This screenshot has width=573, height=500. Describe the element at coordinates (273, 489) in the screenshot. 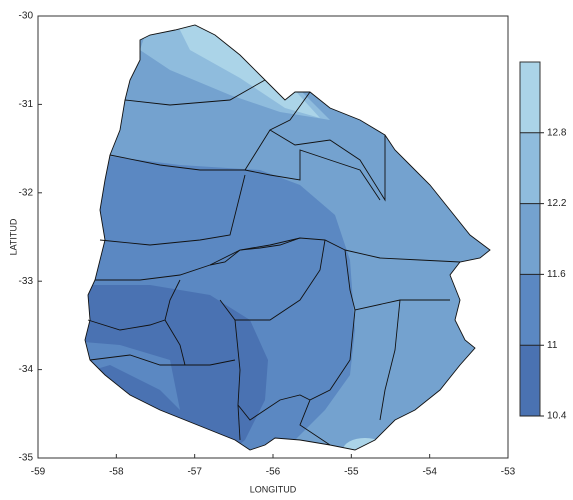

I see `x-axis-title: LONGITUD` at that location.